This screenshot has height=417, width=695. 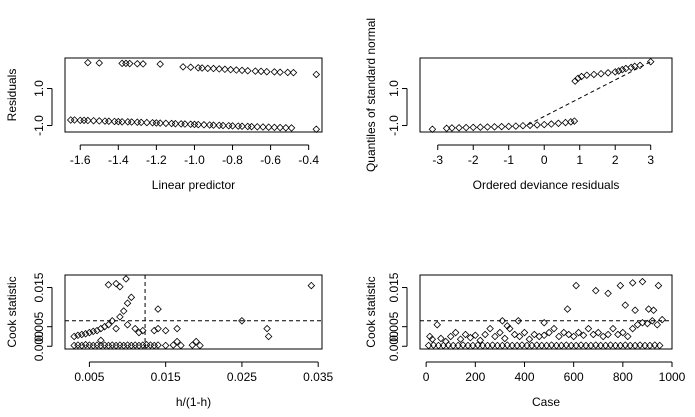 What do you see at coordinates (437, 160) in the screenshot?
I see `x-tick-label: -3` at bounding box center [437, 160].